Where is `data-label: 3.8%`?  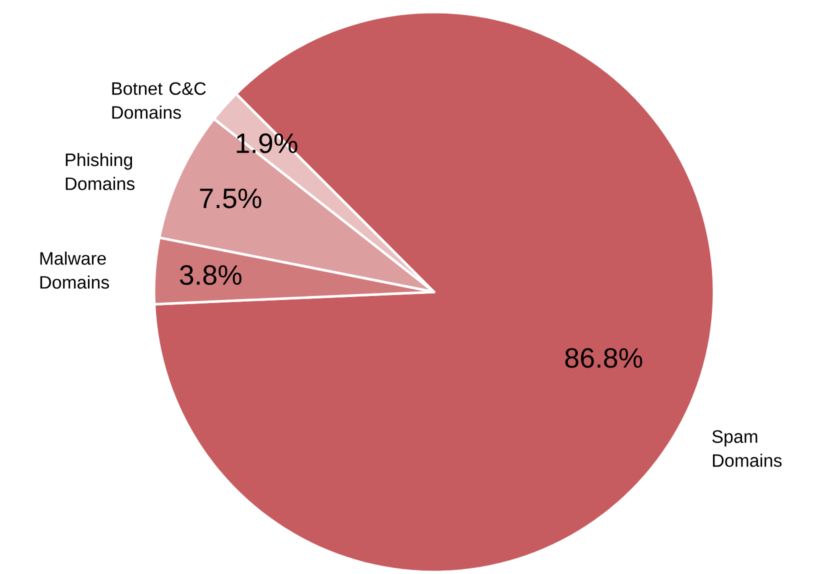
data-label: 3.8% is located at coordinates (211, 275).